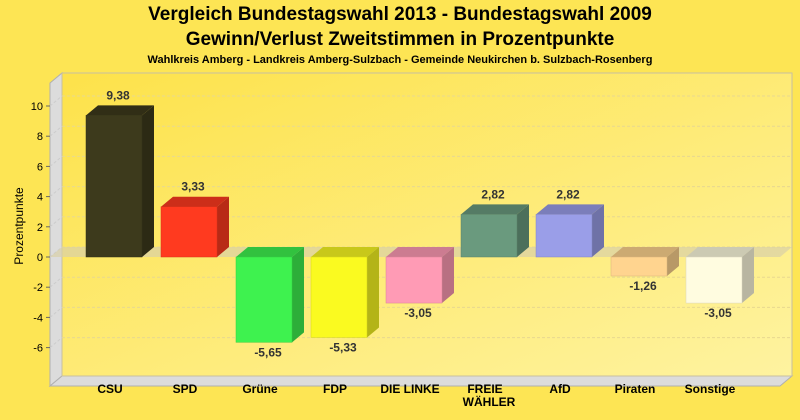 This screenshot has height=420, width=800. What do you see at coordinates (268, 352) in the screenshot?
I see `data-label: -5,65` at bounding box center [268, 352].